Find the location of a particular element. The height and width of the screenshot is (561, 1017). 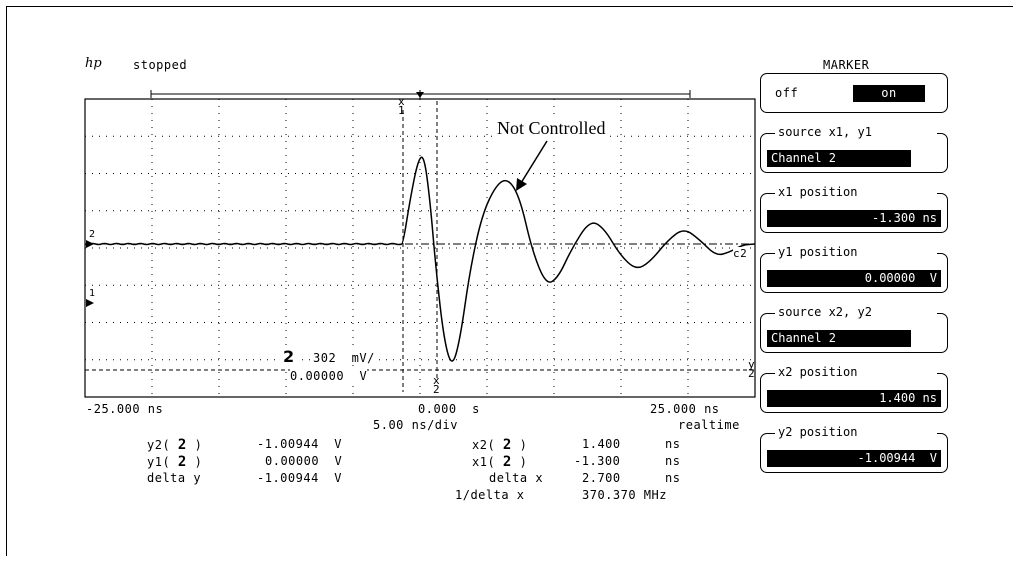

x1-readout-label: x1( 2 ) is located at coordinates (500, 462).